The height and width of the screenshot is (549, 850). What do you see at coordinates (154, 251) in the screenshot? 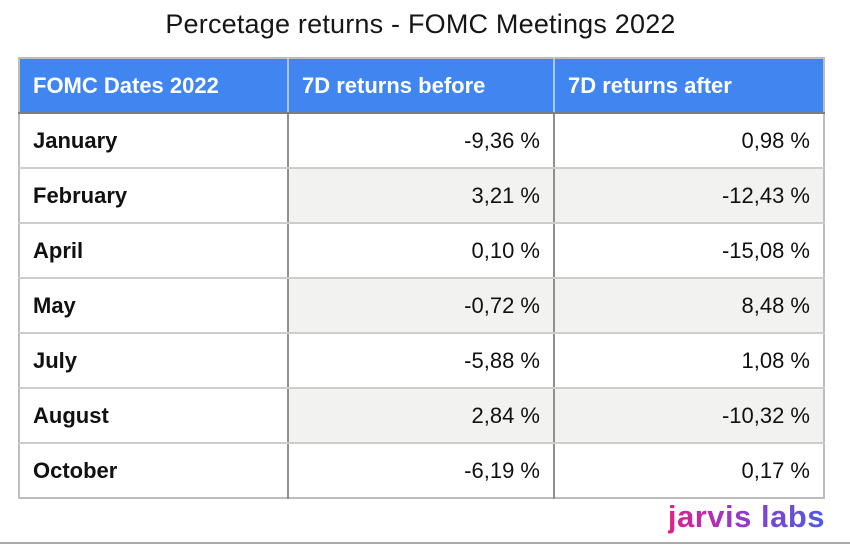
I see `month-cell: April` at bounding box center [154, 251].